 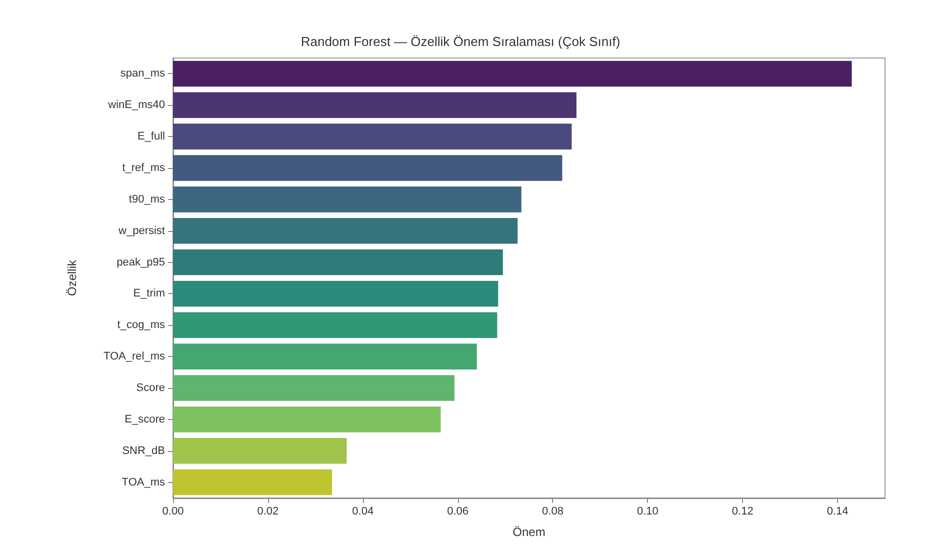 I want to click on y-tick-label: winE_ms40, so click(x=136, y=105).